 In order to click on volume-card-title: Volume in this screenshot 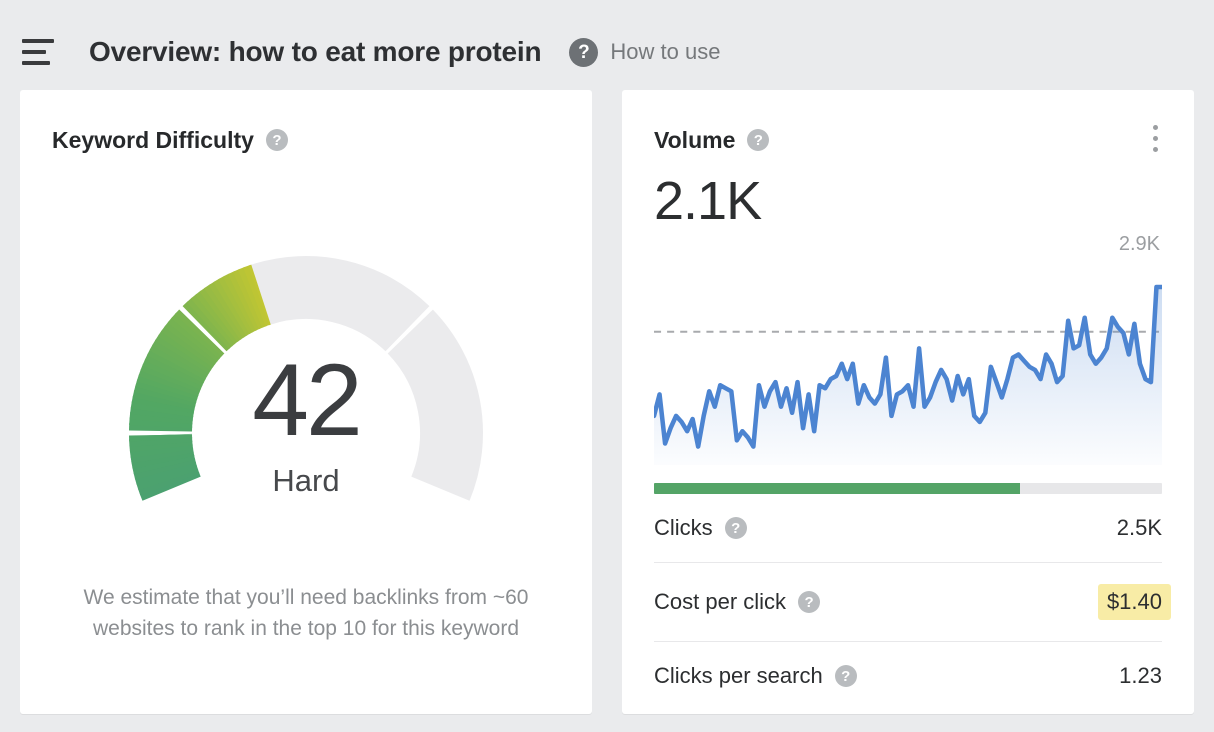, I will do `click(695, 139)`.